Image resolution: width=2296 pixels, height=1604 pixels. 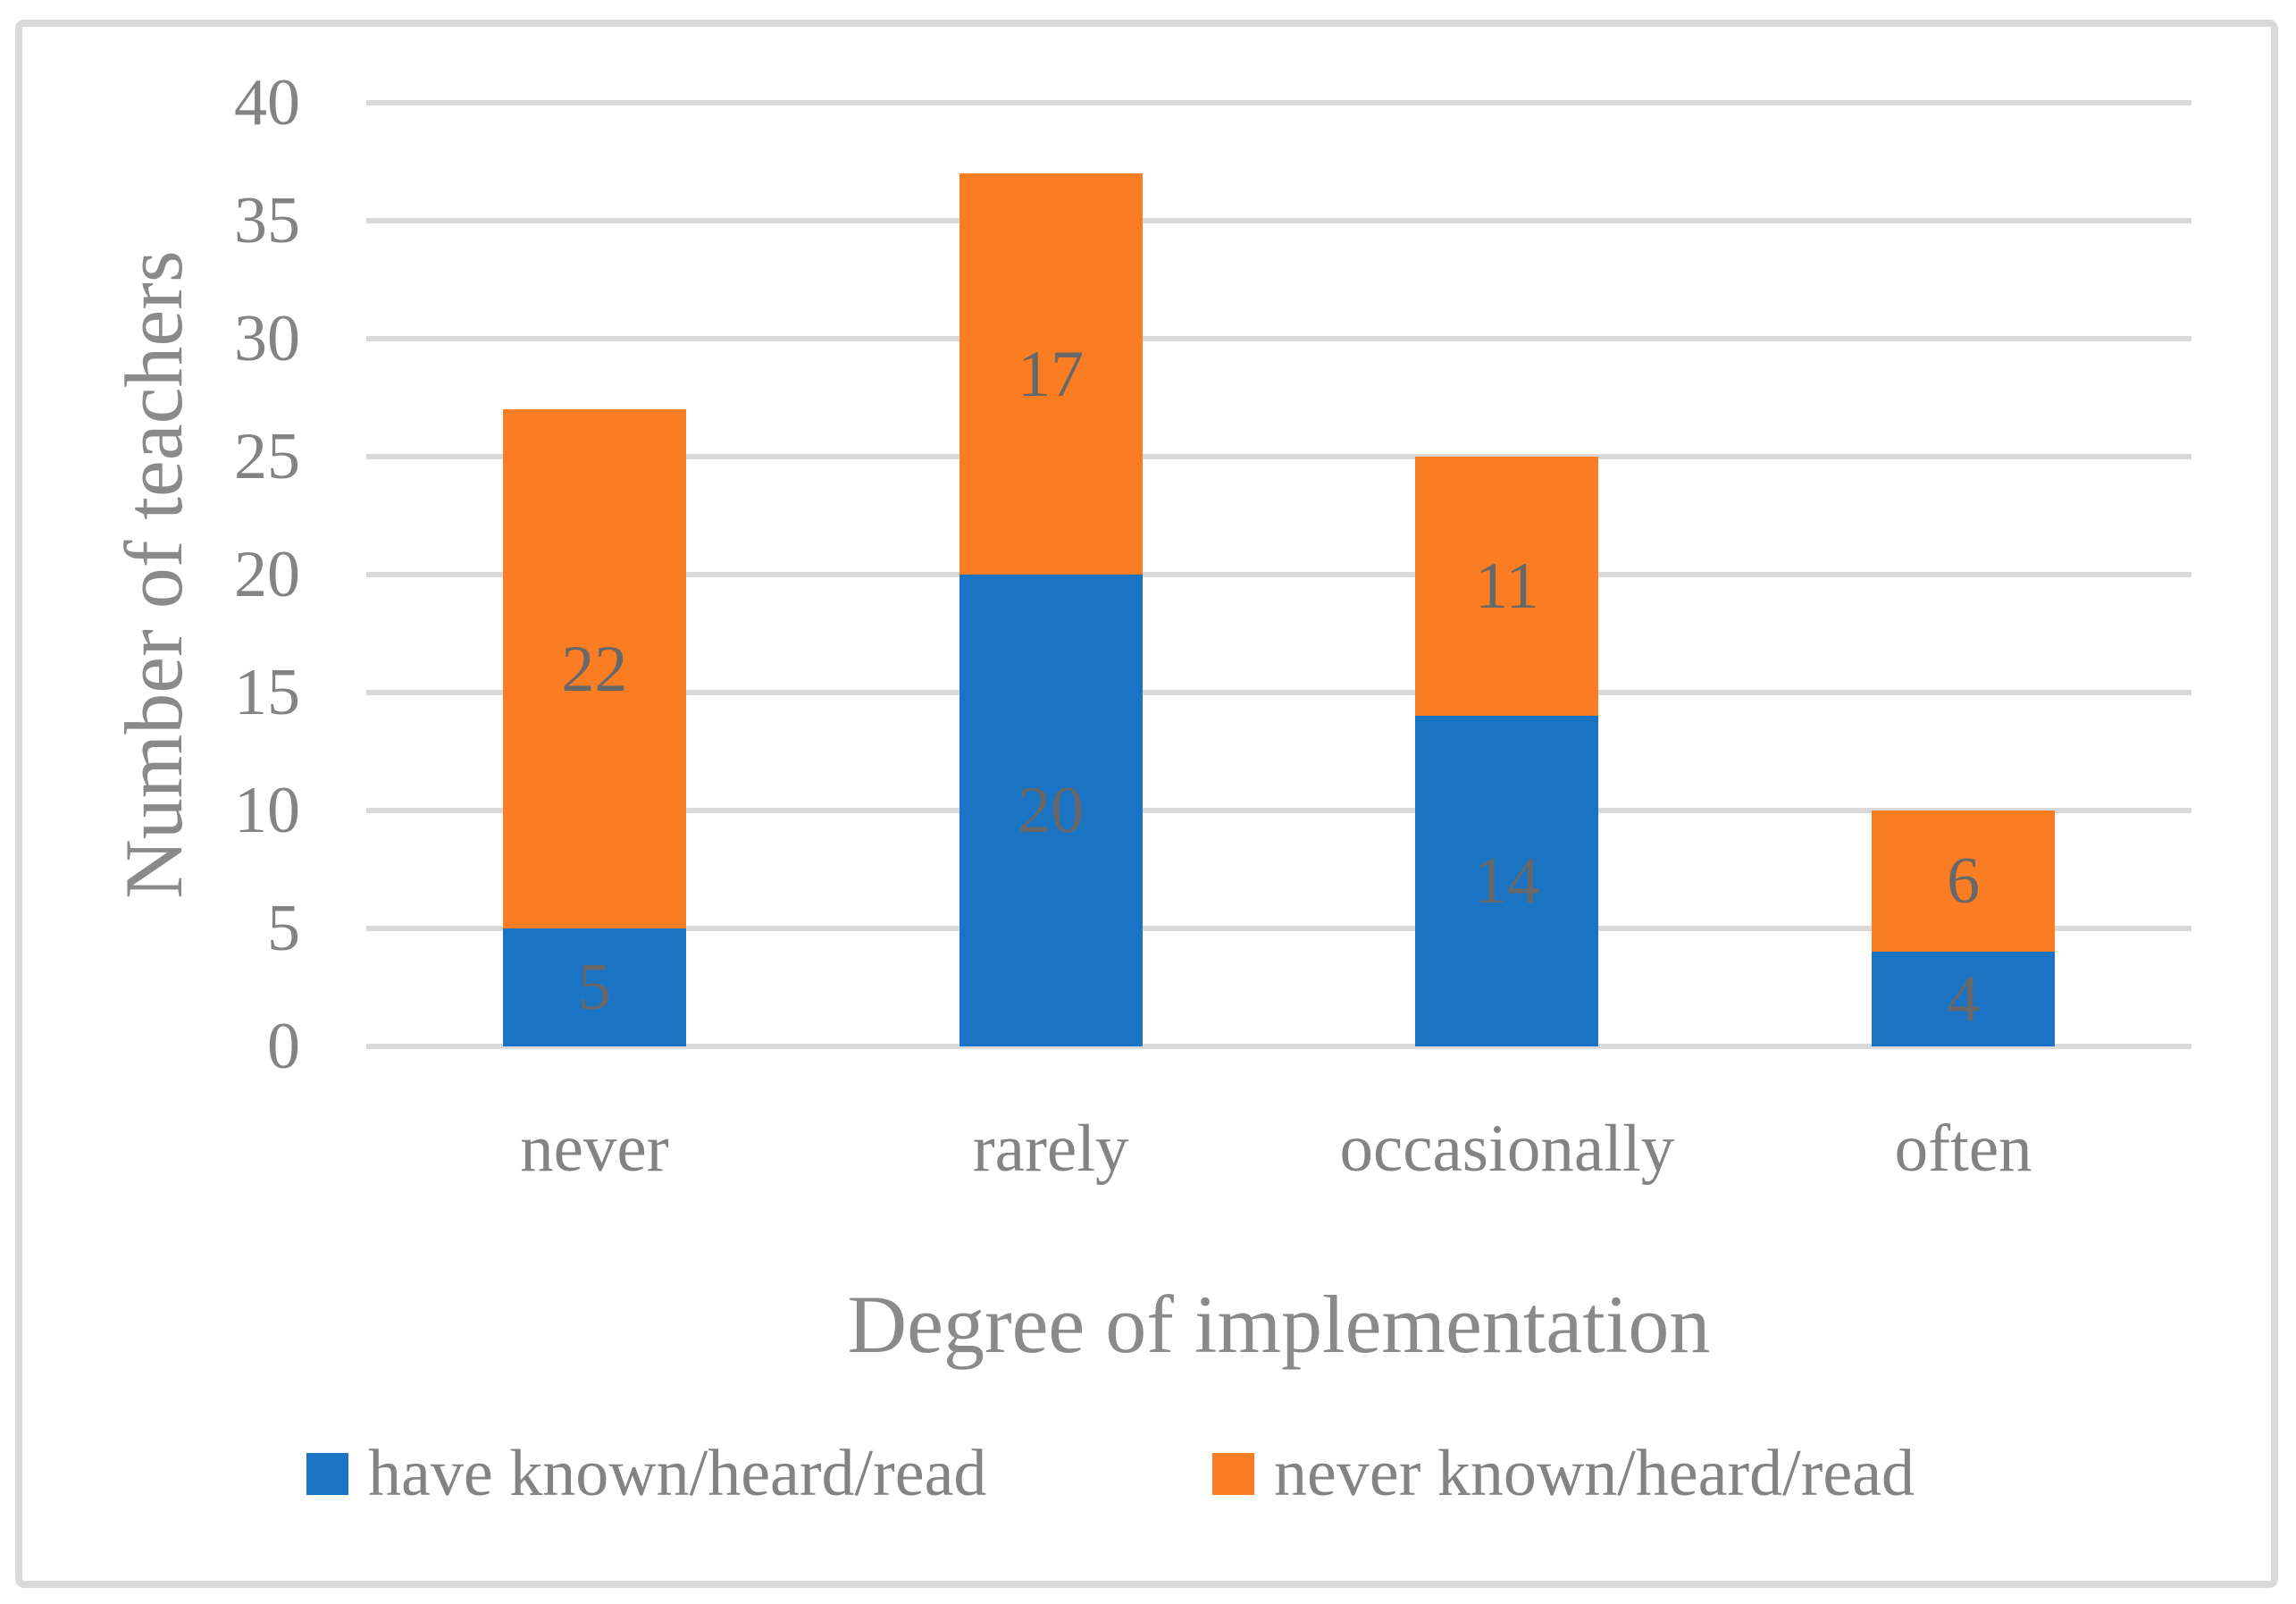 What do you see at coordinates (267, 221) in the screenshot?
I see `y-tick-label: 35` at bounding box center [267, 221].